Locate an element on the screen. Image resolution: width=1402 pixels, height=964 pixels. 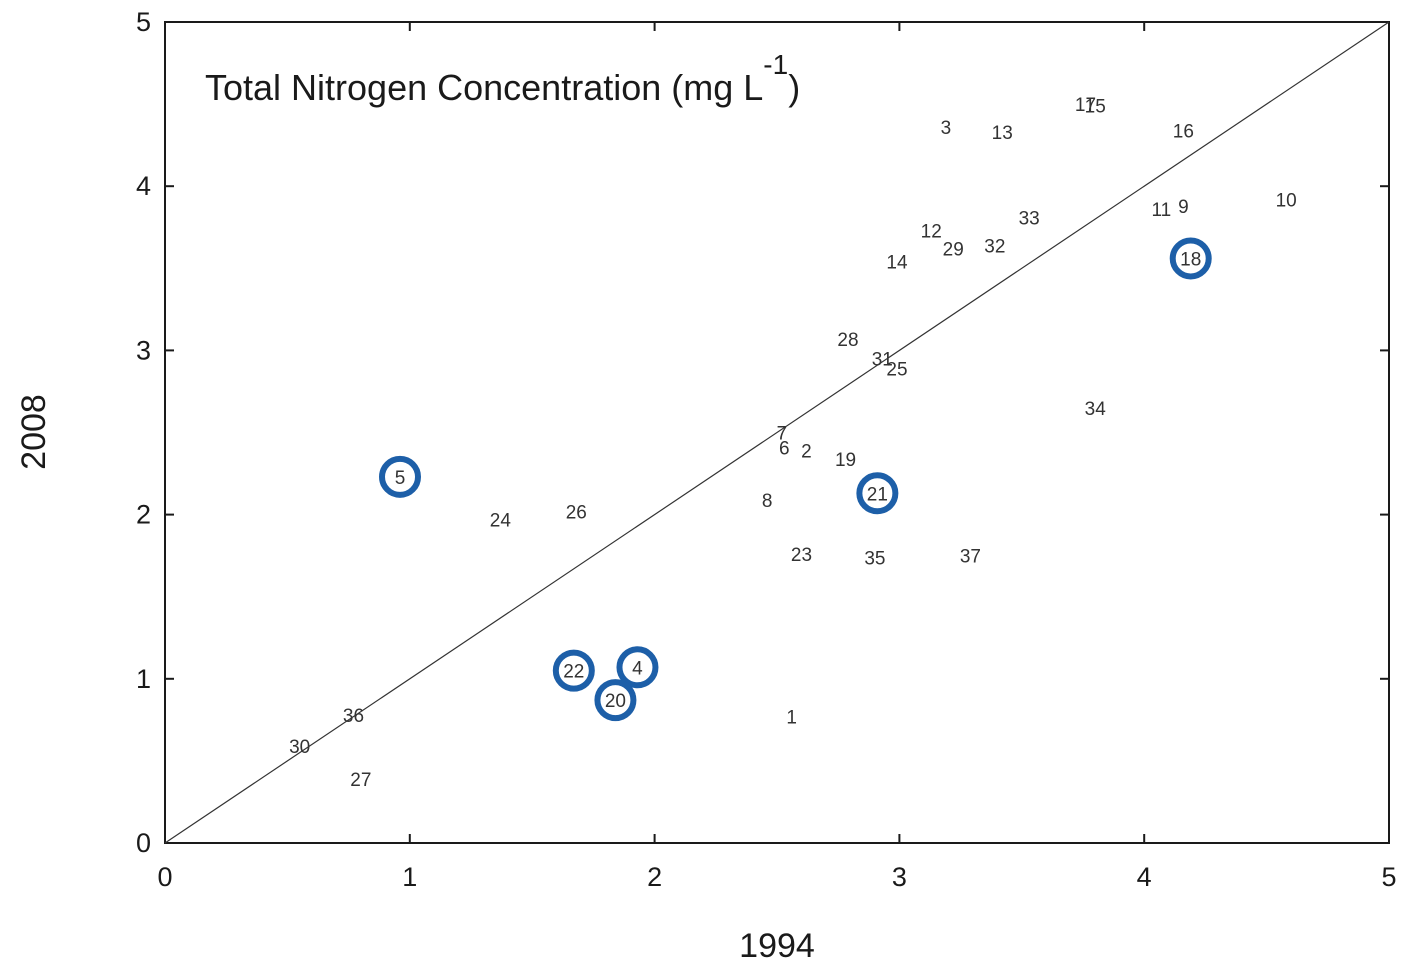
point-label: 14 is located at coordinates (897, 263).